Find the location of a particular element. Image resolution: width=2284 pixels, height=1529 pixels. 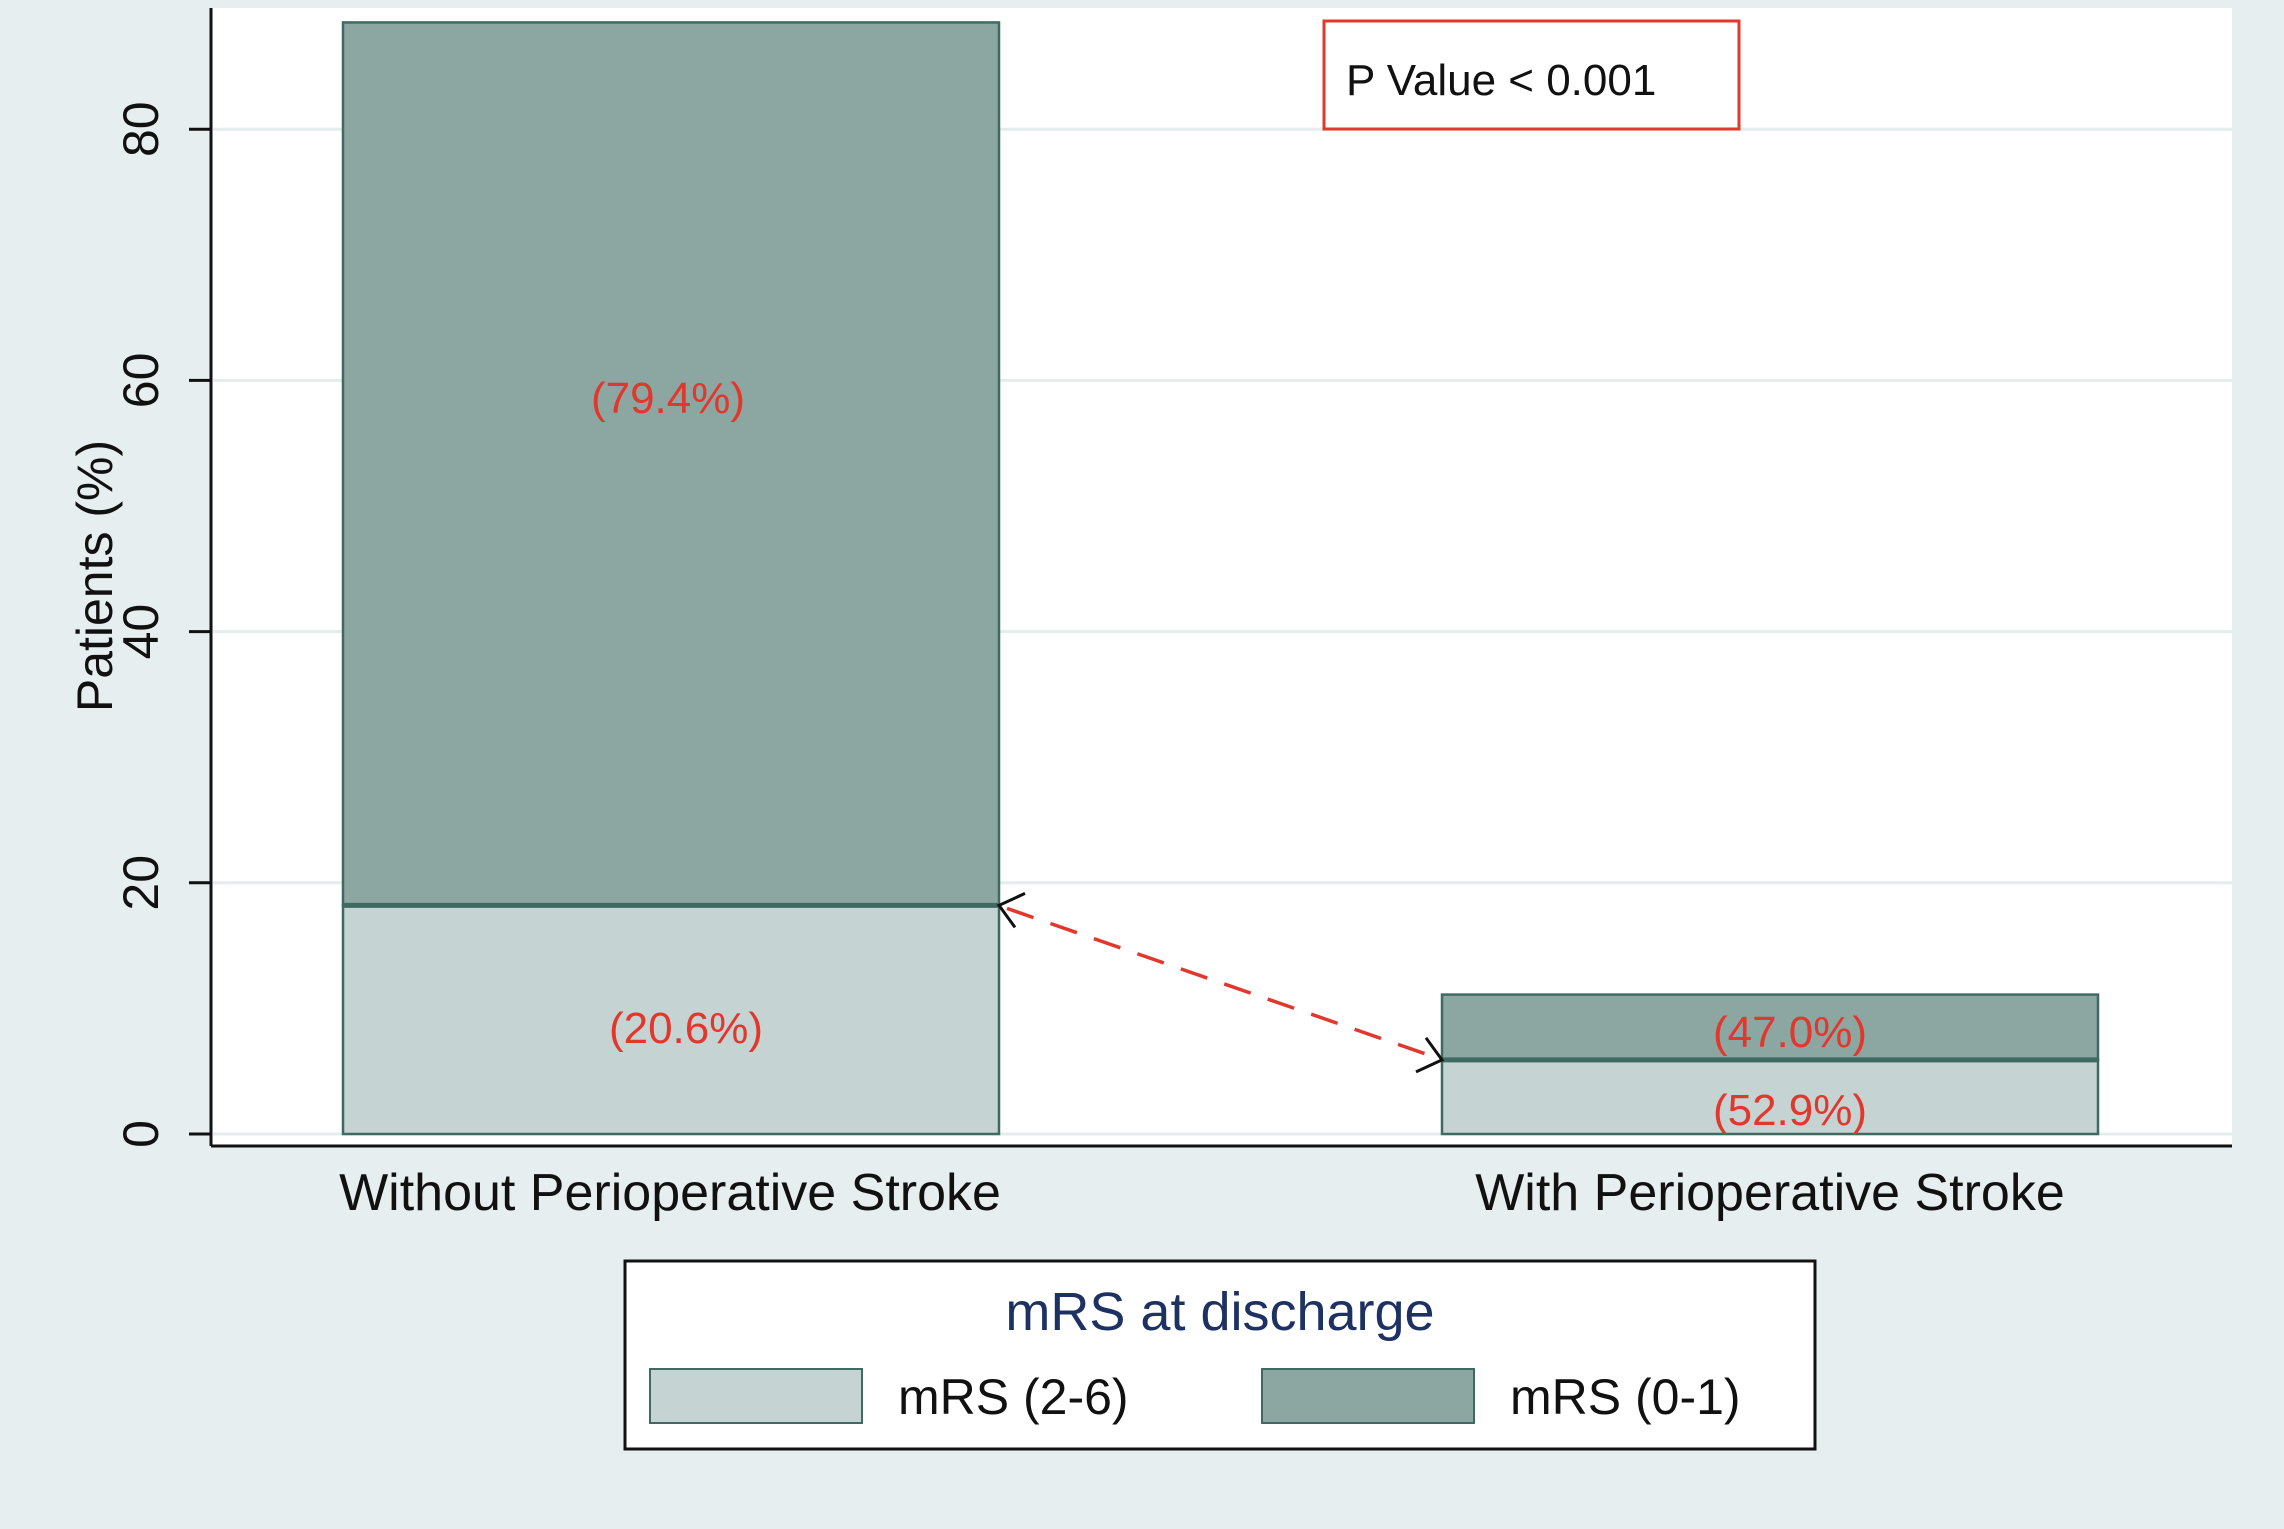

y-tick-label-60: 60 is located at coordinates (141, 381).